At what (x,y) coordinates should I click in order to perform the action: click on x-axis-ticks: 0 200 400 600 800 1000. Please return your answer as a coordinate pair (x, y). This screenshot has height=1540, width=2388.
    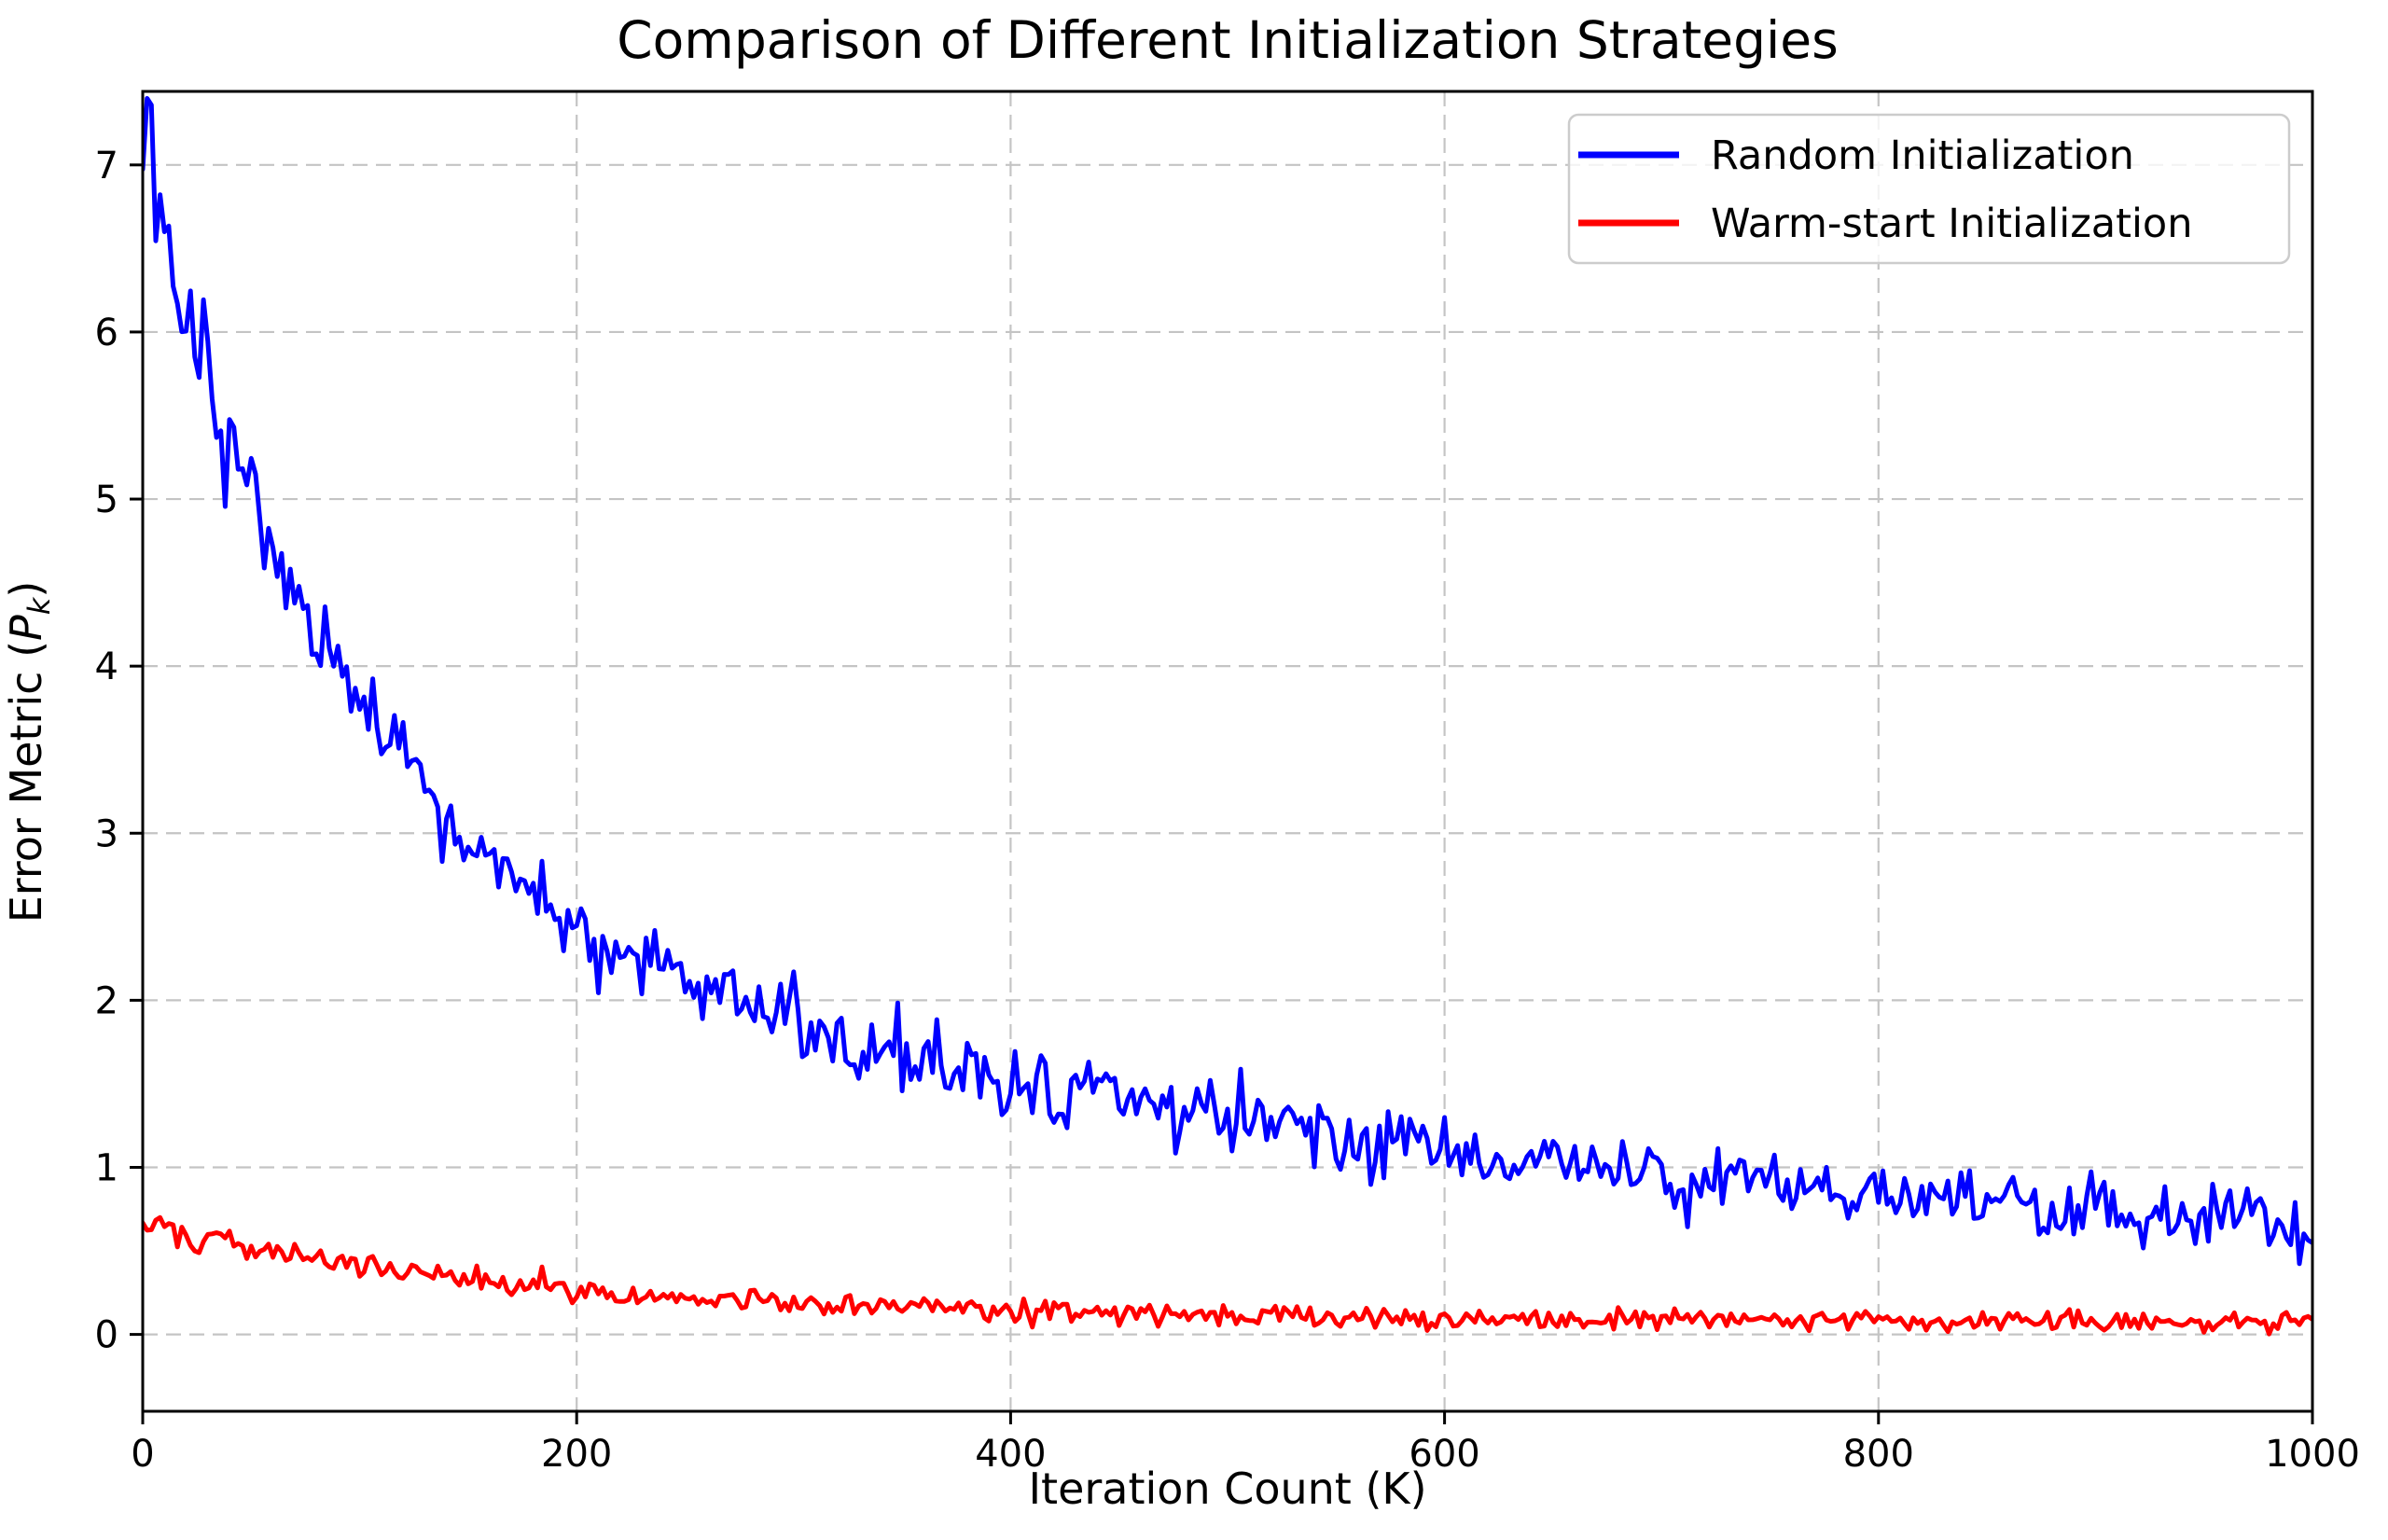
    Looking at the image, I should click on (1245, 1443).